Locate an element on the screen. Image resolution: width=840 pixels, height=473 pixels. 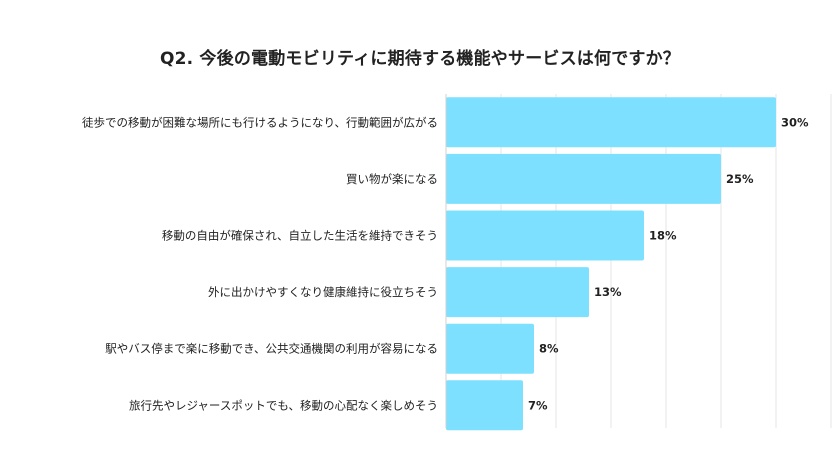
value-label: 18% is located at coordinates (663, 236).